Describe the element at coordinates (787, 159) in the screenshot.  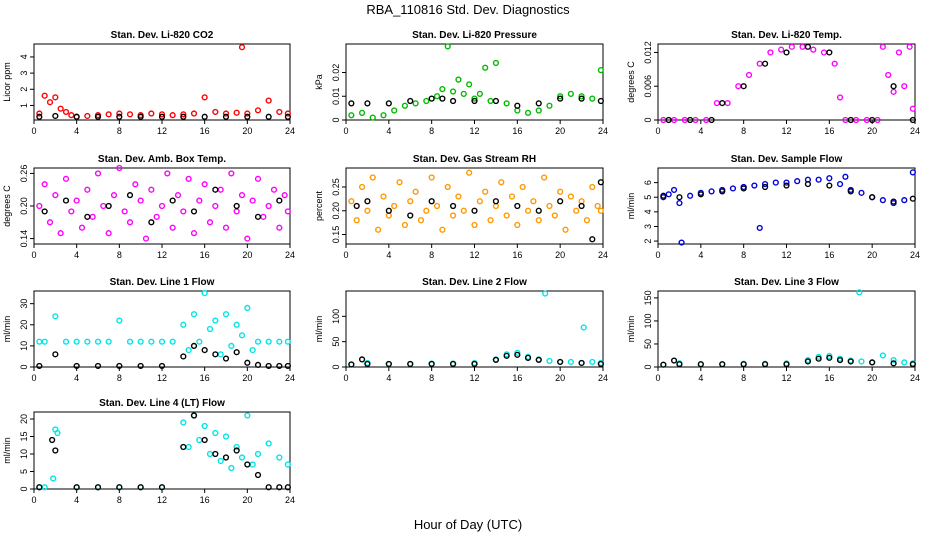
I see `panel-title: Stan. Dev. Sample Flow` at that location.